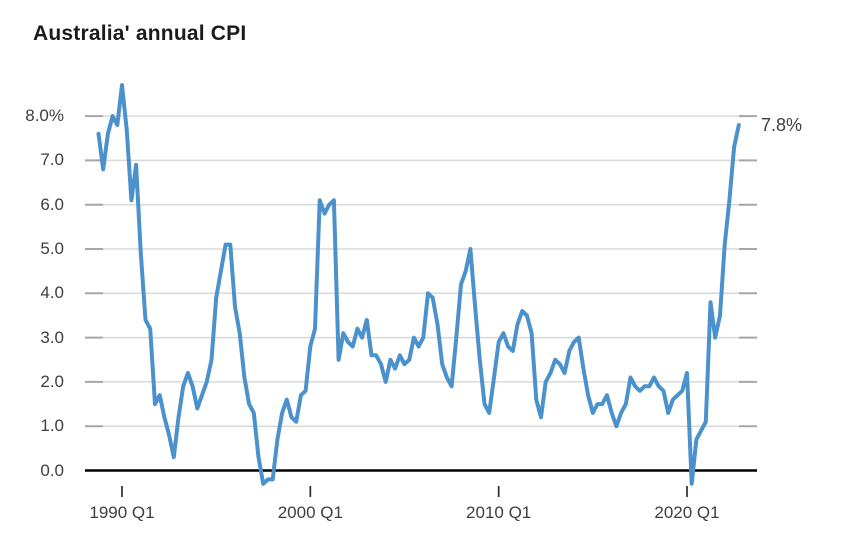 Image resolution: width=842 pixels, height=556 pixels. Describe the element at coordinates (52, 248) in the screenshot. I see `y-axis-label: 5.0` at that location.